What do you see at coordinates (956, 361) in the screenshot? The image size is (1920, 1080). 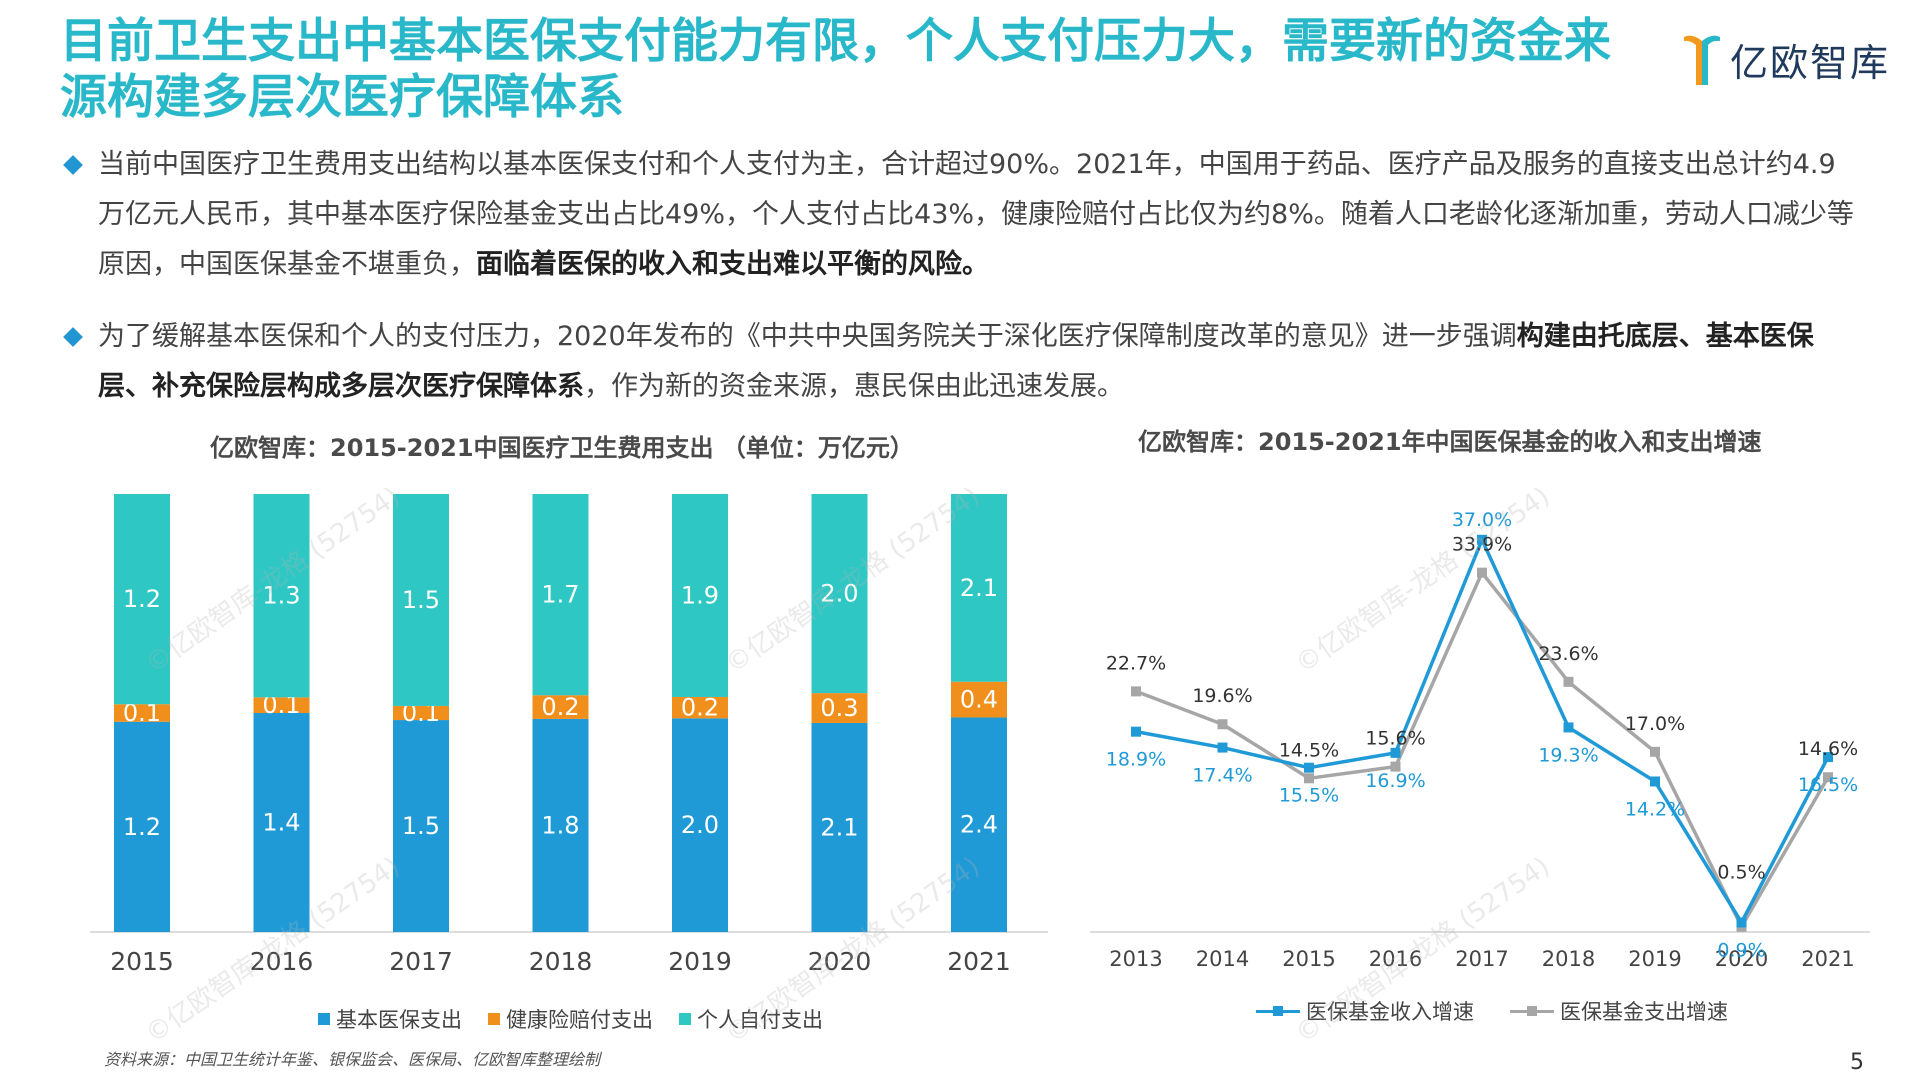 I see `bullet-bold-text: 构建由托底层、基本医保层、补充保险层构成多层次医疗保障体系` at bounding box center [956, 361].